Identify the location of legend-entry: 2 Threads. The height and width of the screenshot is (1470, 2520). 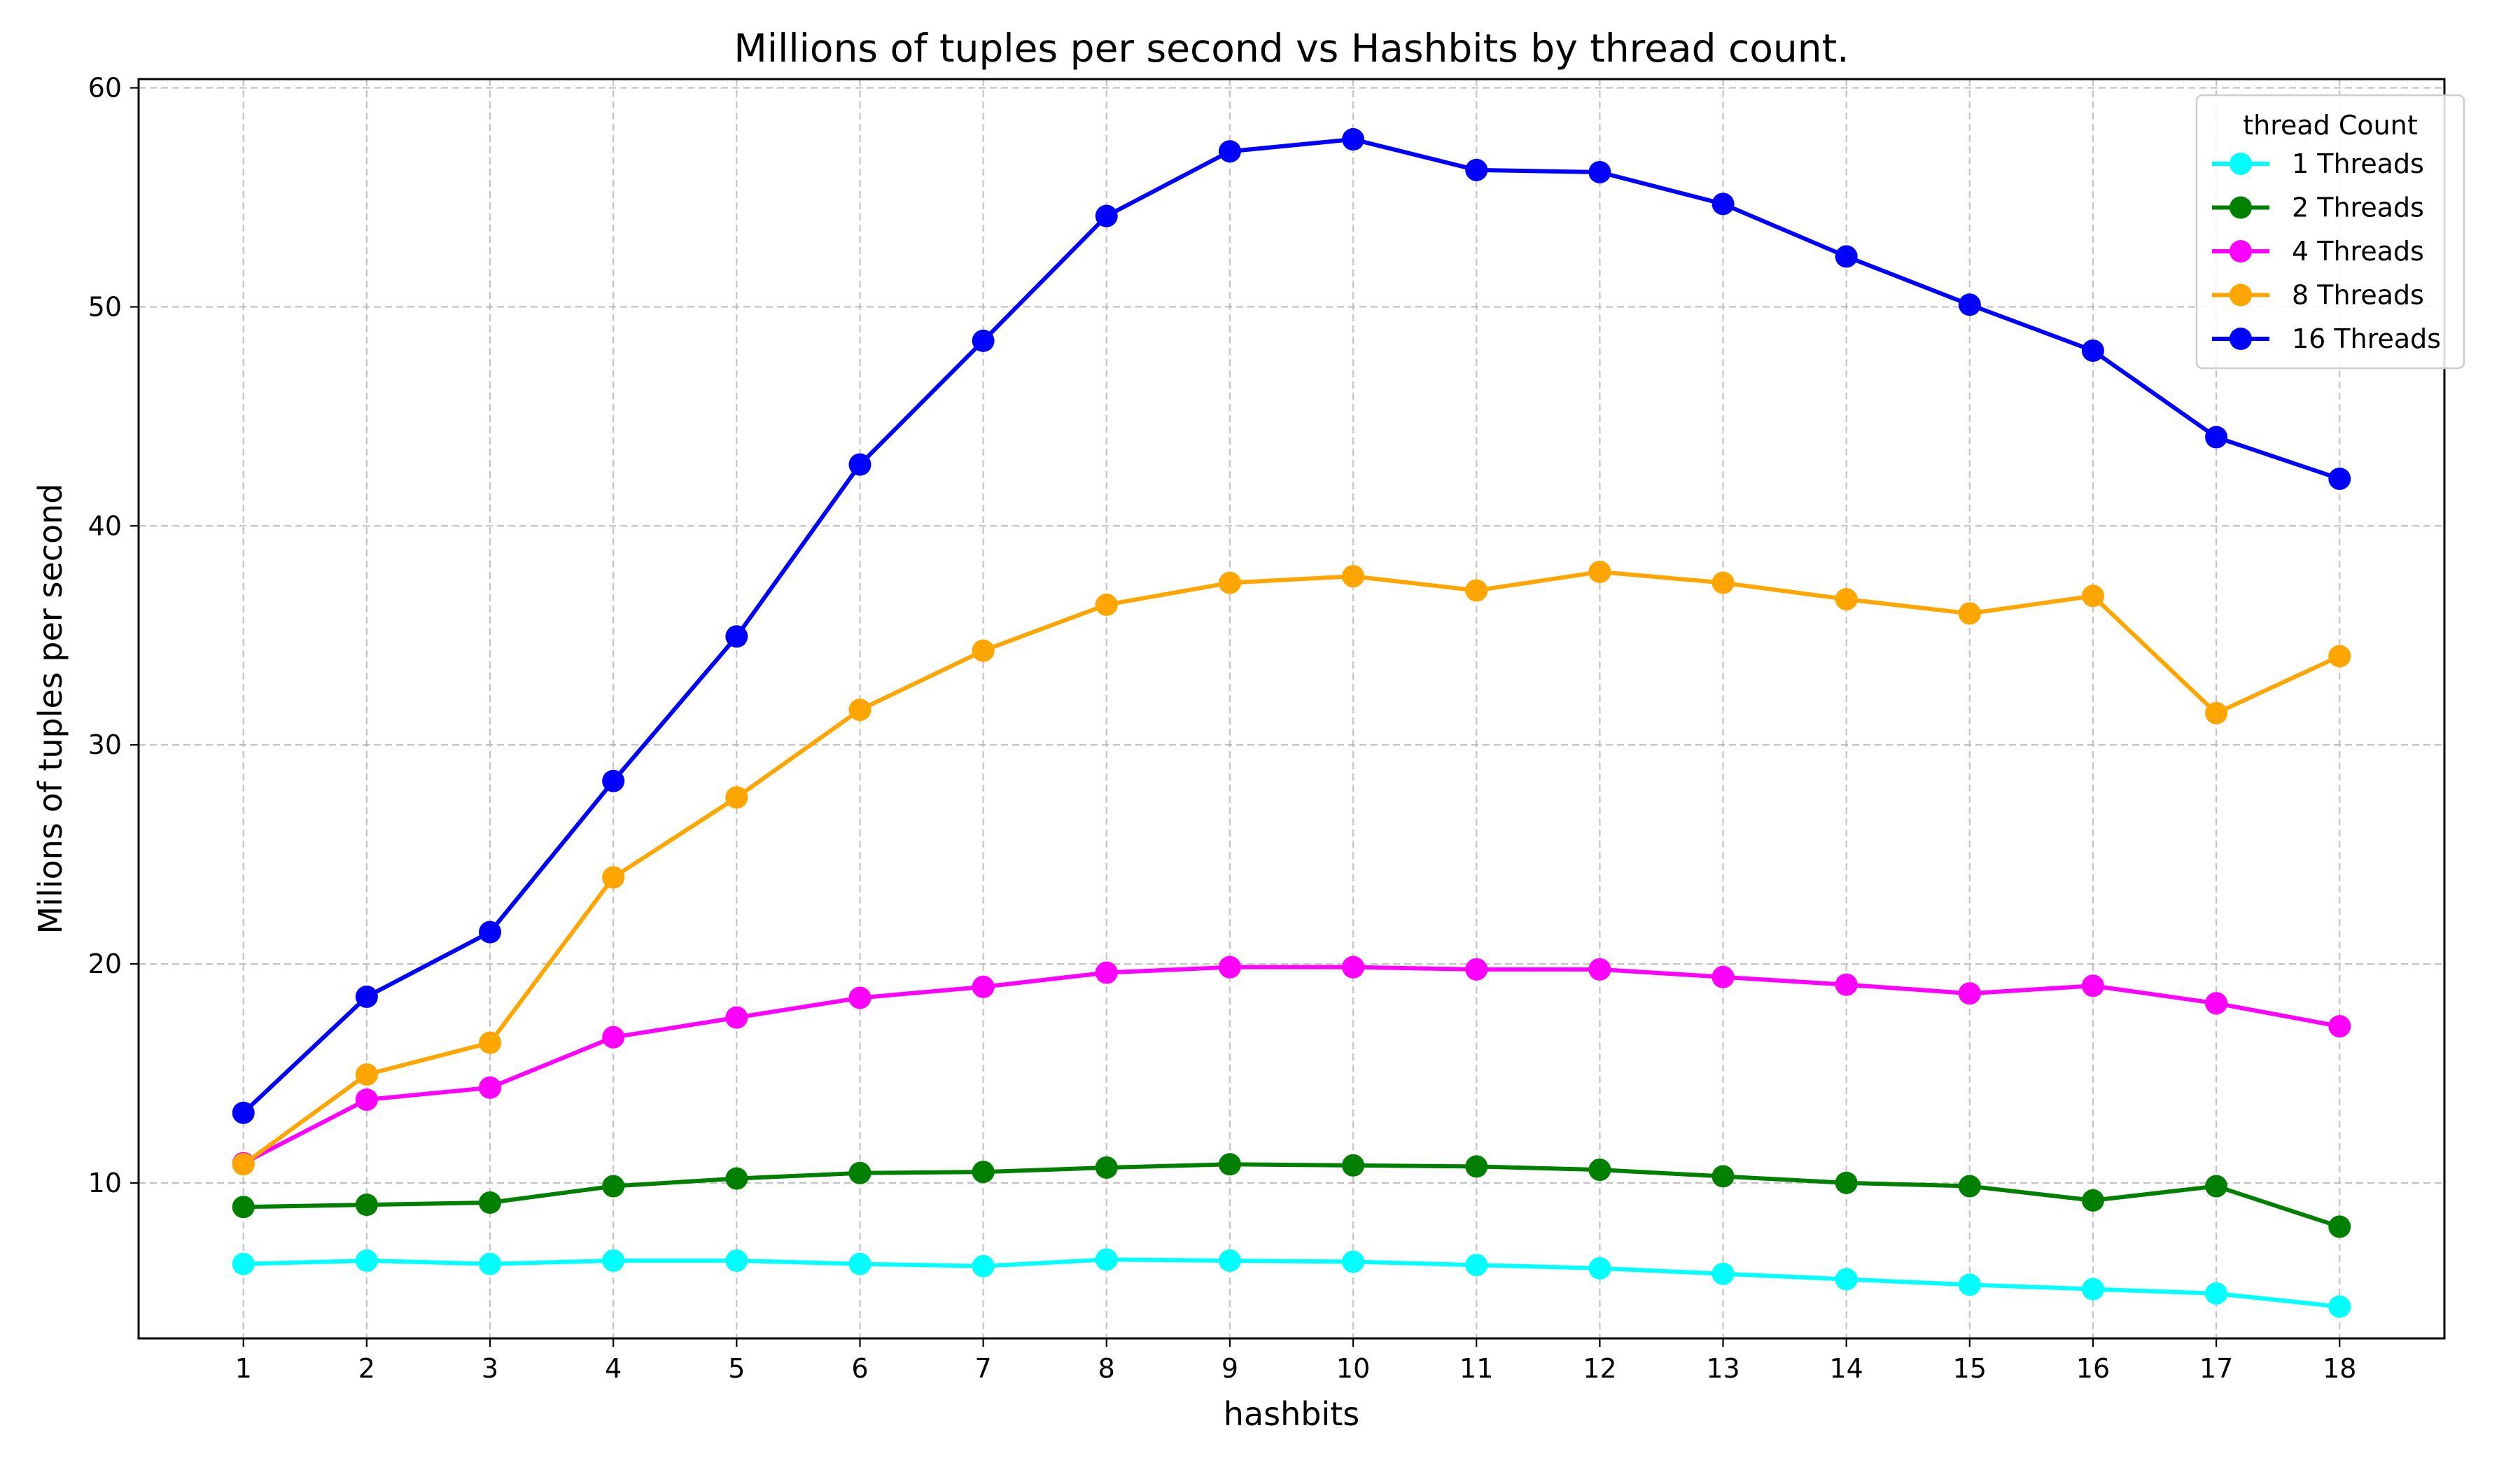
(2318, 207).